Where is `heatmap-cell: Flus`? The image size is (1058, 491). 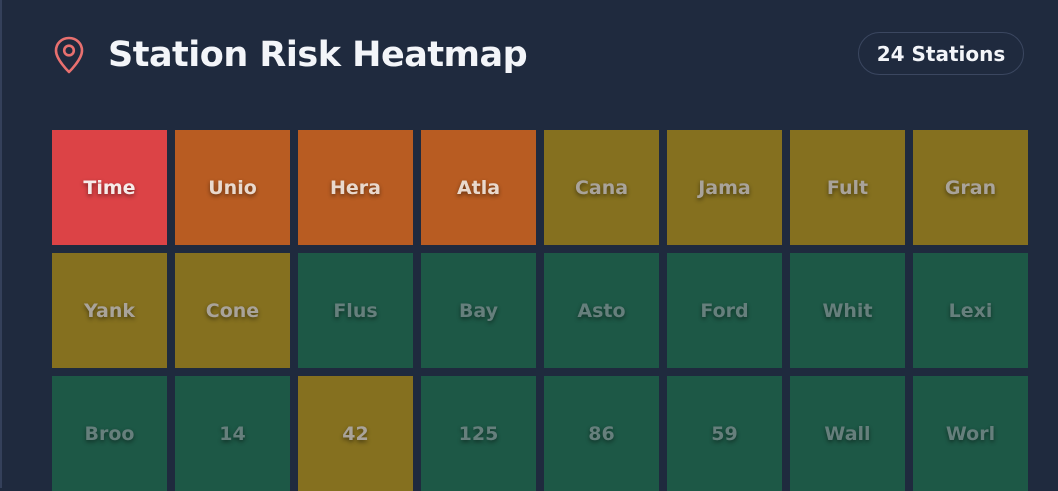 heatmap-cell: Flus is located at coordinates (355, 310).